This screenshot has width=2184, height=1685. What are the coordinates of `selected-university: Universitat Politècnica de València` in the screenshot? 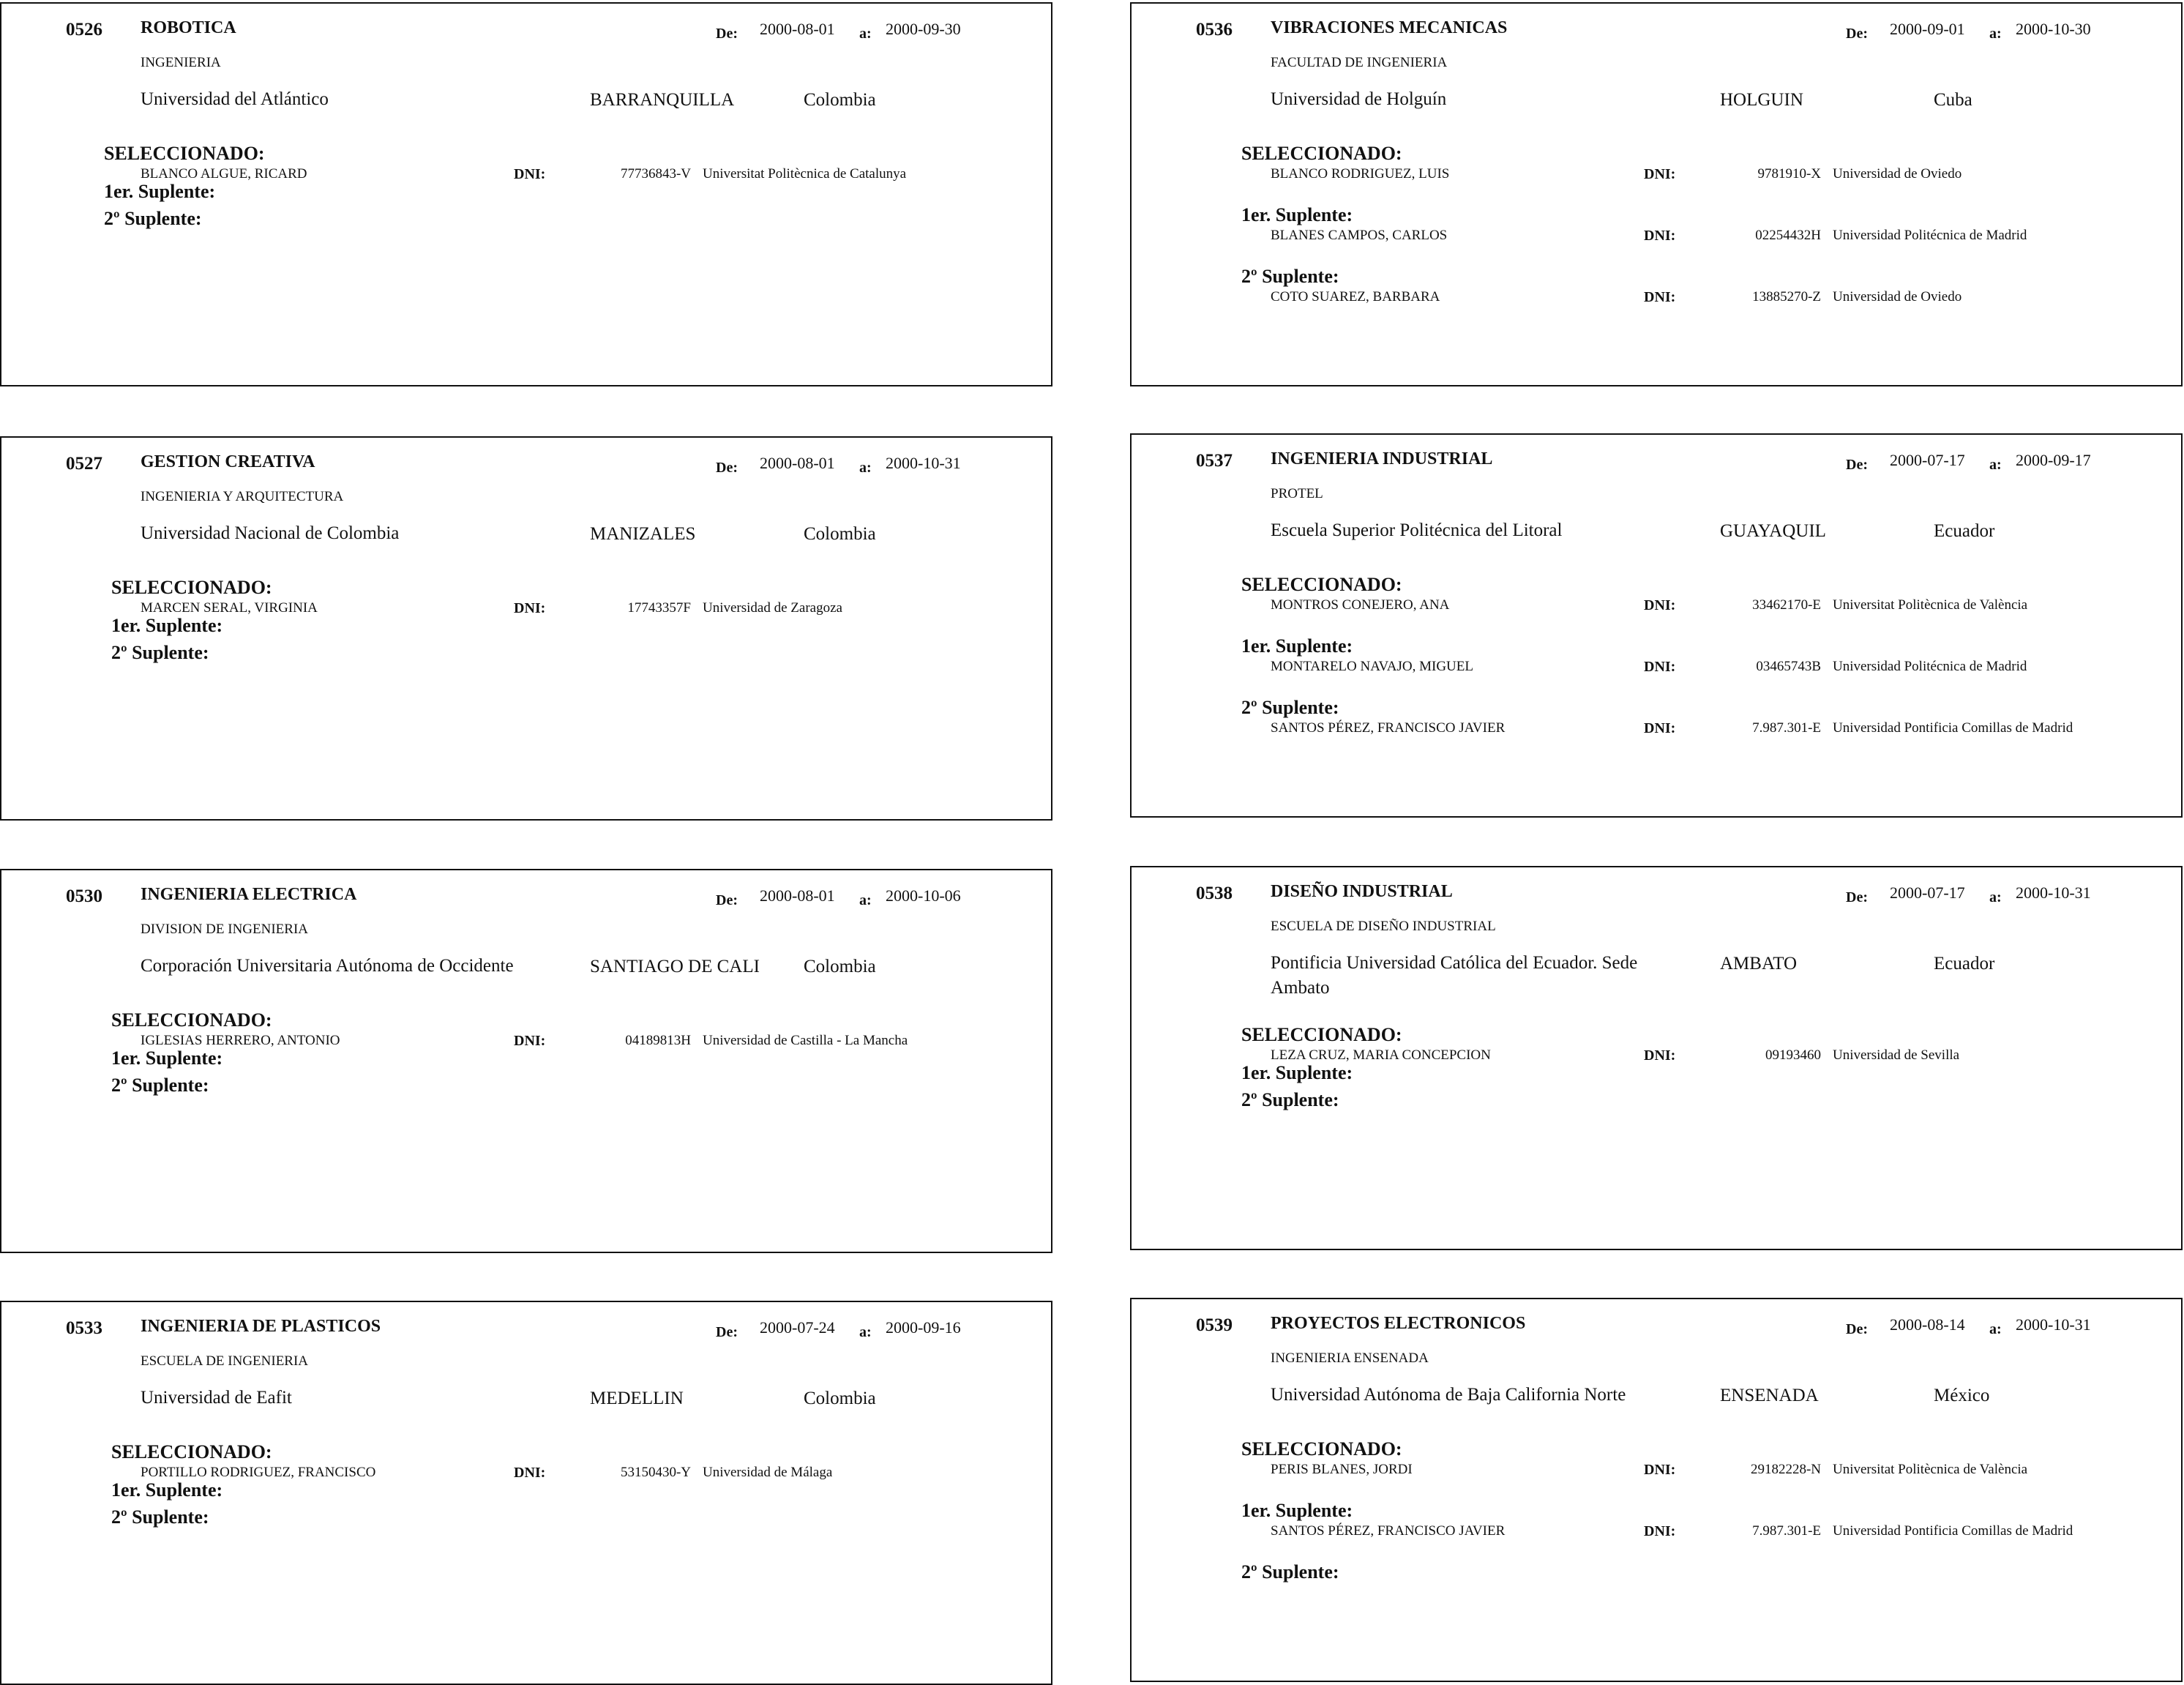 It's located at (1931, 1469).